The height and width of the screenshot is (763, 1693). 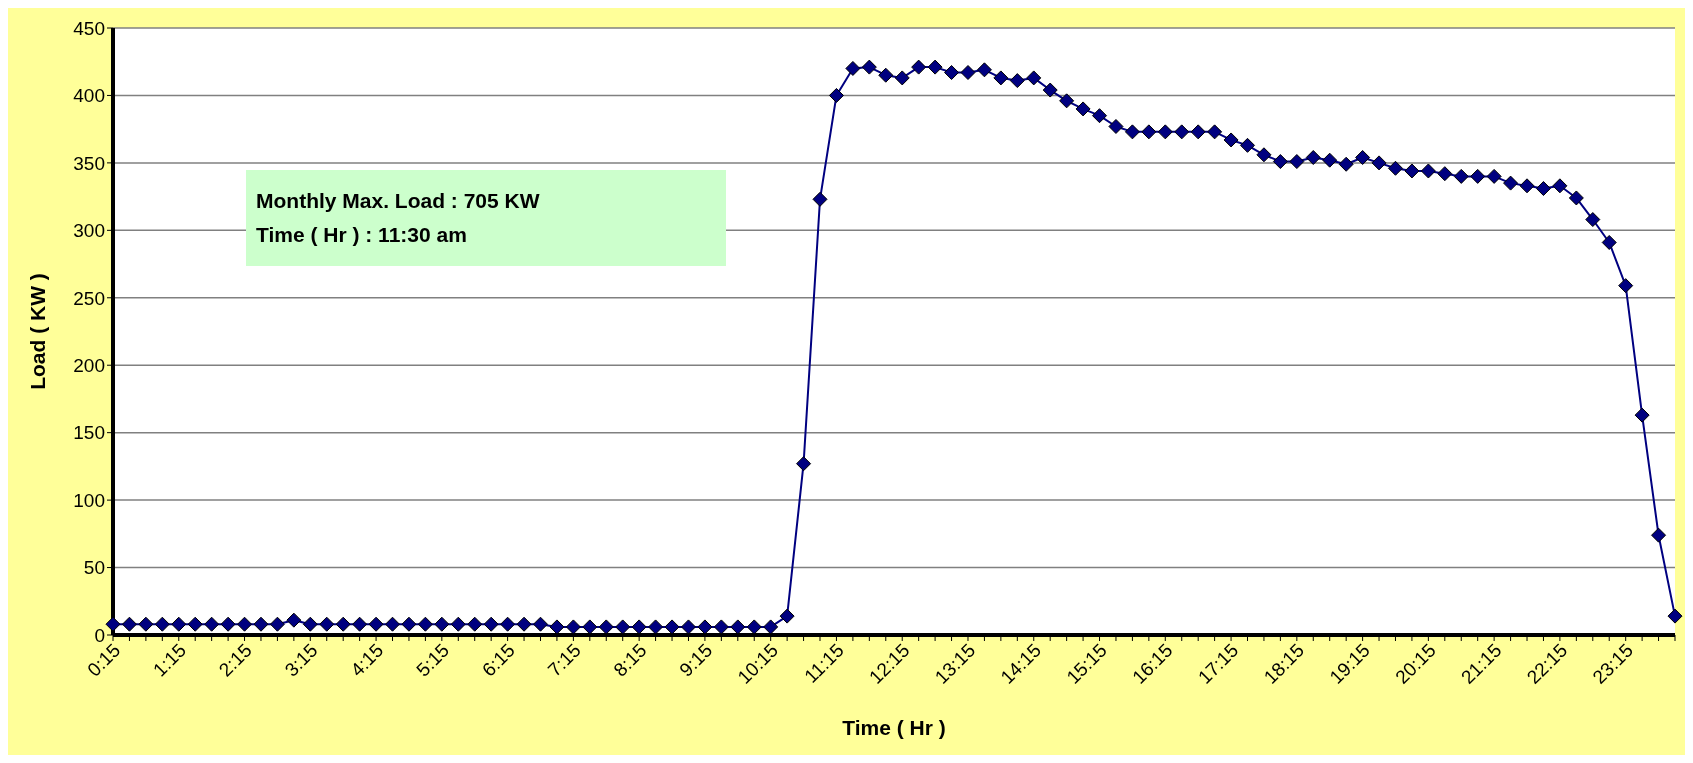 I want to click on y-tick-label: 0, so click(x=99, y=635).